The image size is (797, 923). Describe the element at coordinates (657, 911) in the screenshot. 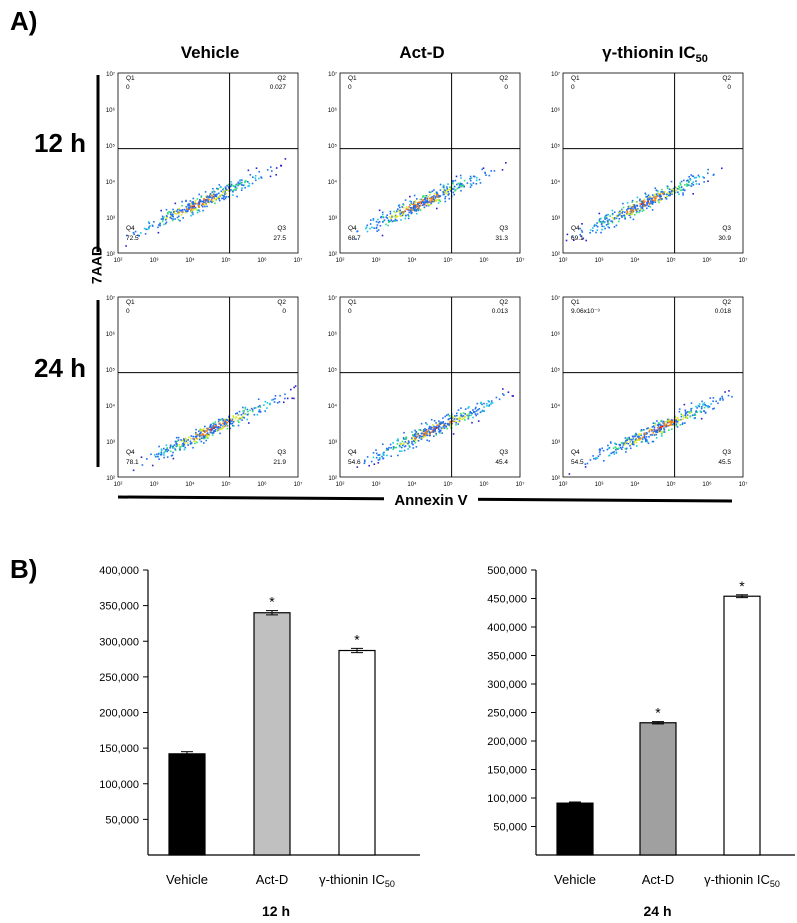

I see `chart-title: 24 h` at that location.